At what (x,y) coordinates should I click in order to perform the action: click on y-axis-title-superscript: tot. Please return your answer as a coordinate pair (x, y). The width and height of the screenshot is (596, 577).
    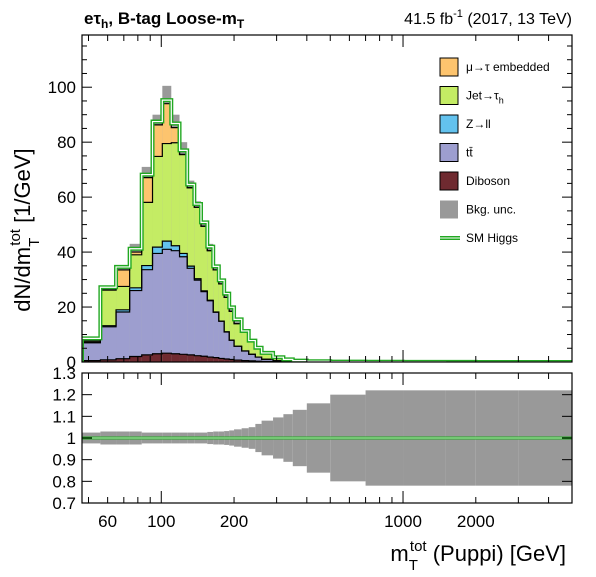
    Looking at the image, I should click on (15, 237).